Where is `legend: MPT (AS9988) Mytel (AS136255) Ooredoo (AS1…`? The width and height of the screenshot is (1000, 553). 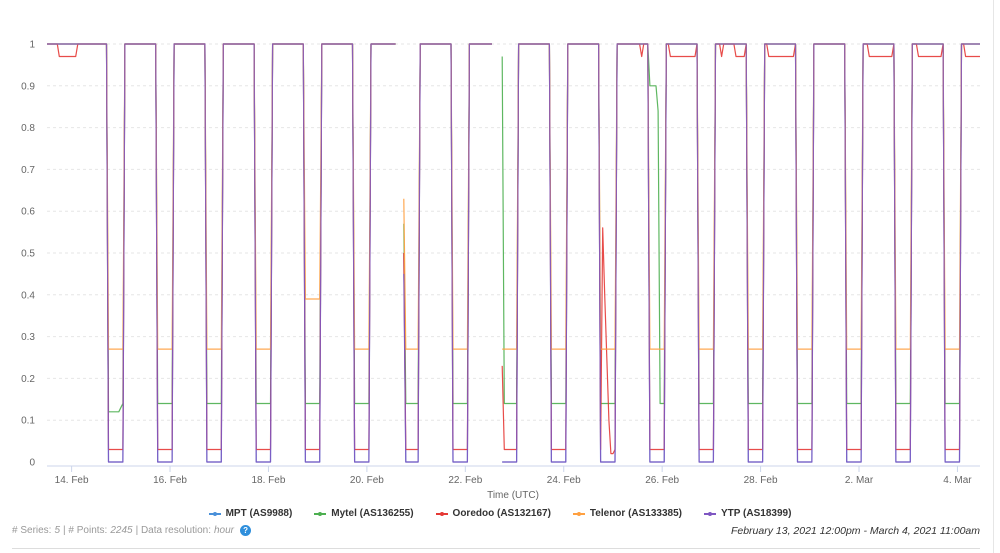 legend: MPT (AS9988) Mytel (AS136255) Ooredoo (AS1… is located at coordinates (500, 513).